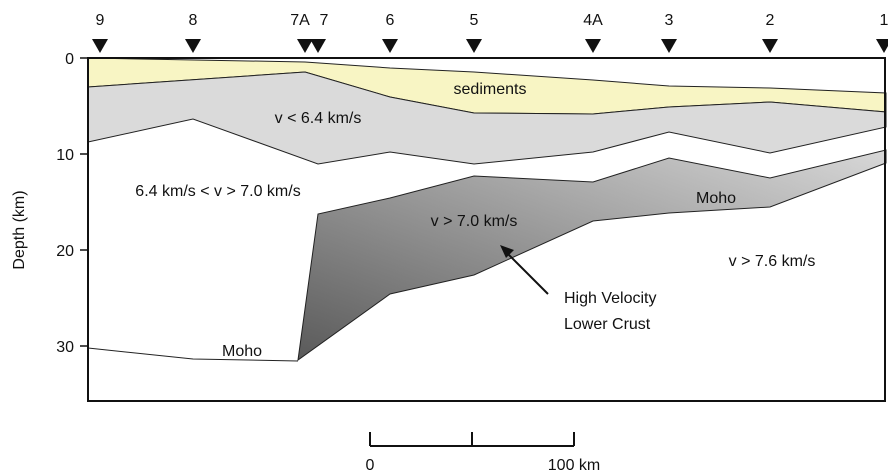 The image size is (888, 475). I want to click on station-label: 7, so click(324, 20).